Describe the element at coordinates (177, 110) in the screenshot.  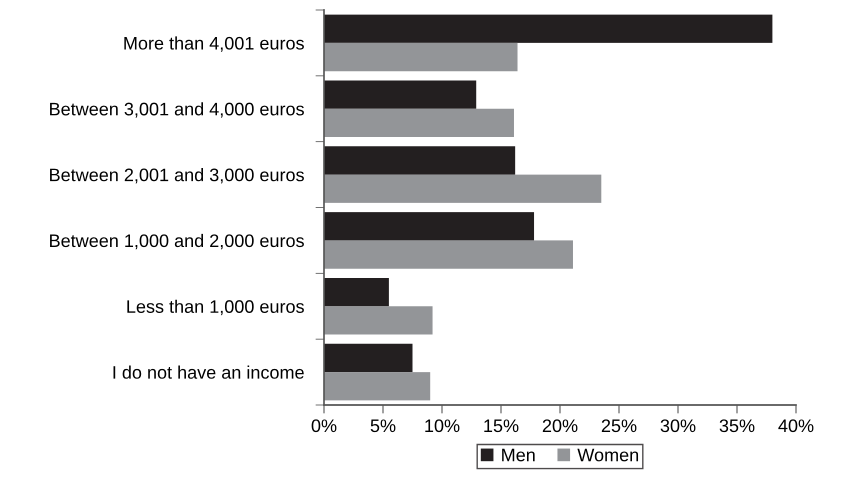
I see `y-tick-label: Between 3,001 and 4,000 euros` at that location.